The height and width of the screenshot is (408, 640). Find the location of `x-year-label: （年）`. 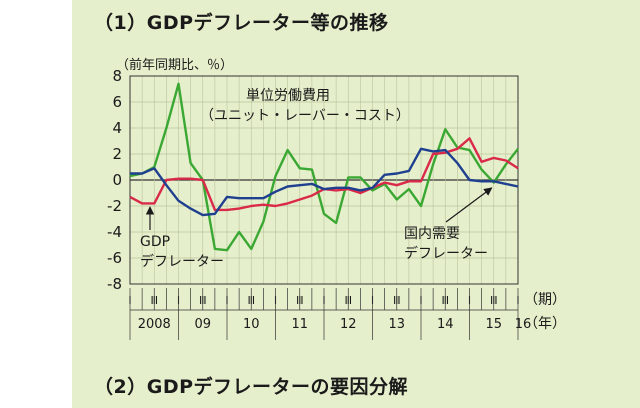

x-year-label: （年） is located at coordinates (545, 324).